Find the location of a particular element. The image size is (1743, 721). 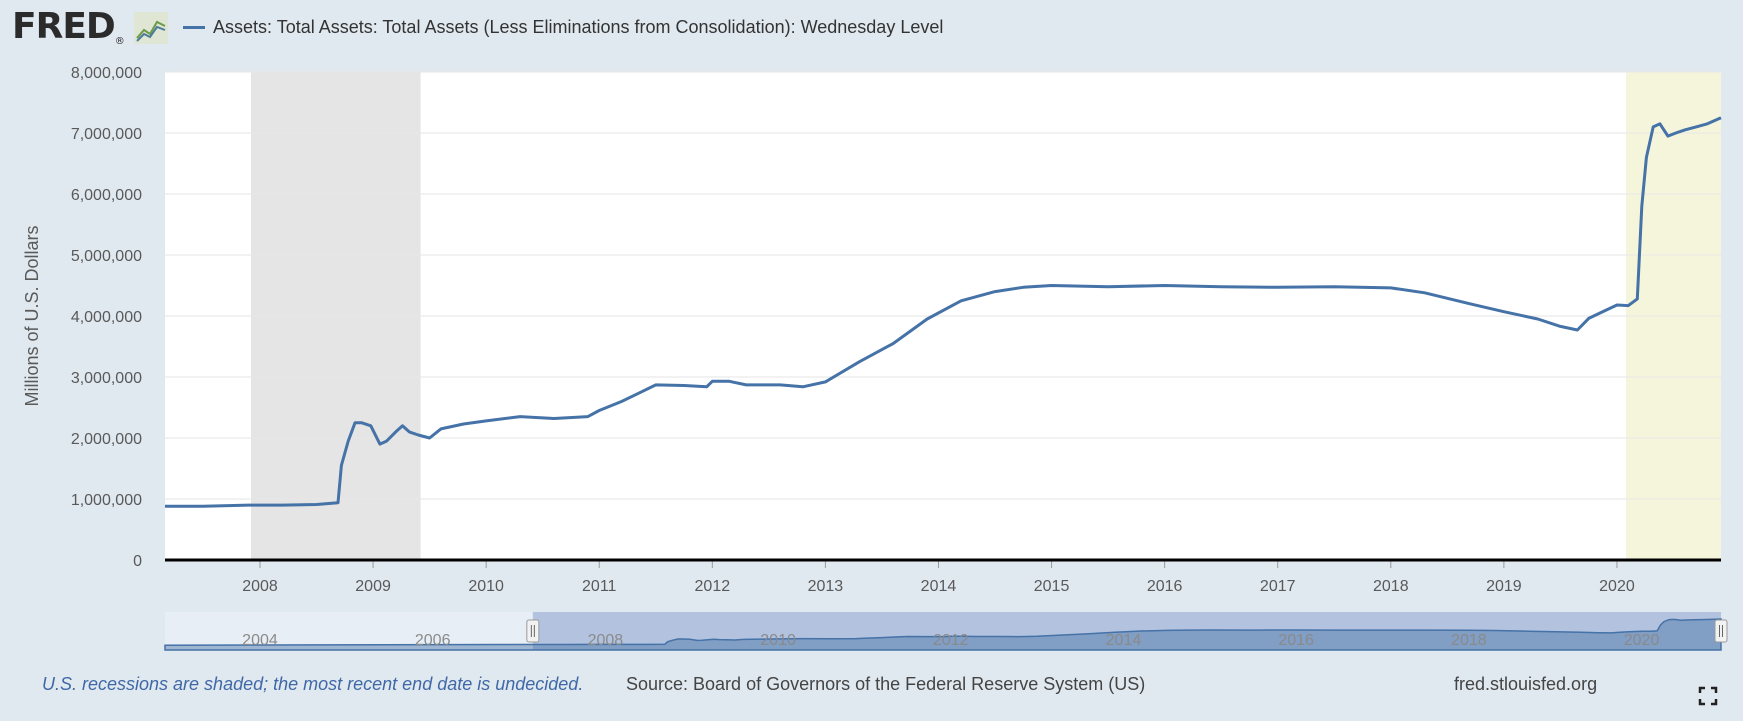

navigator-right-handle is located at coordinates (1721, 631).